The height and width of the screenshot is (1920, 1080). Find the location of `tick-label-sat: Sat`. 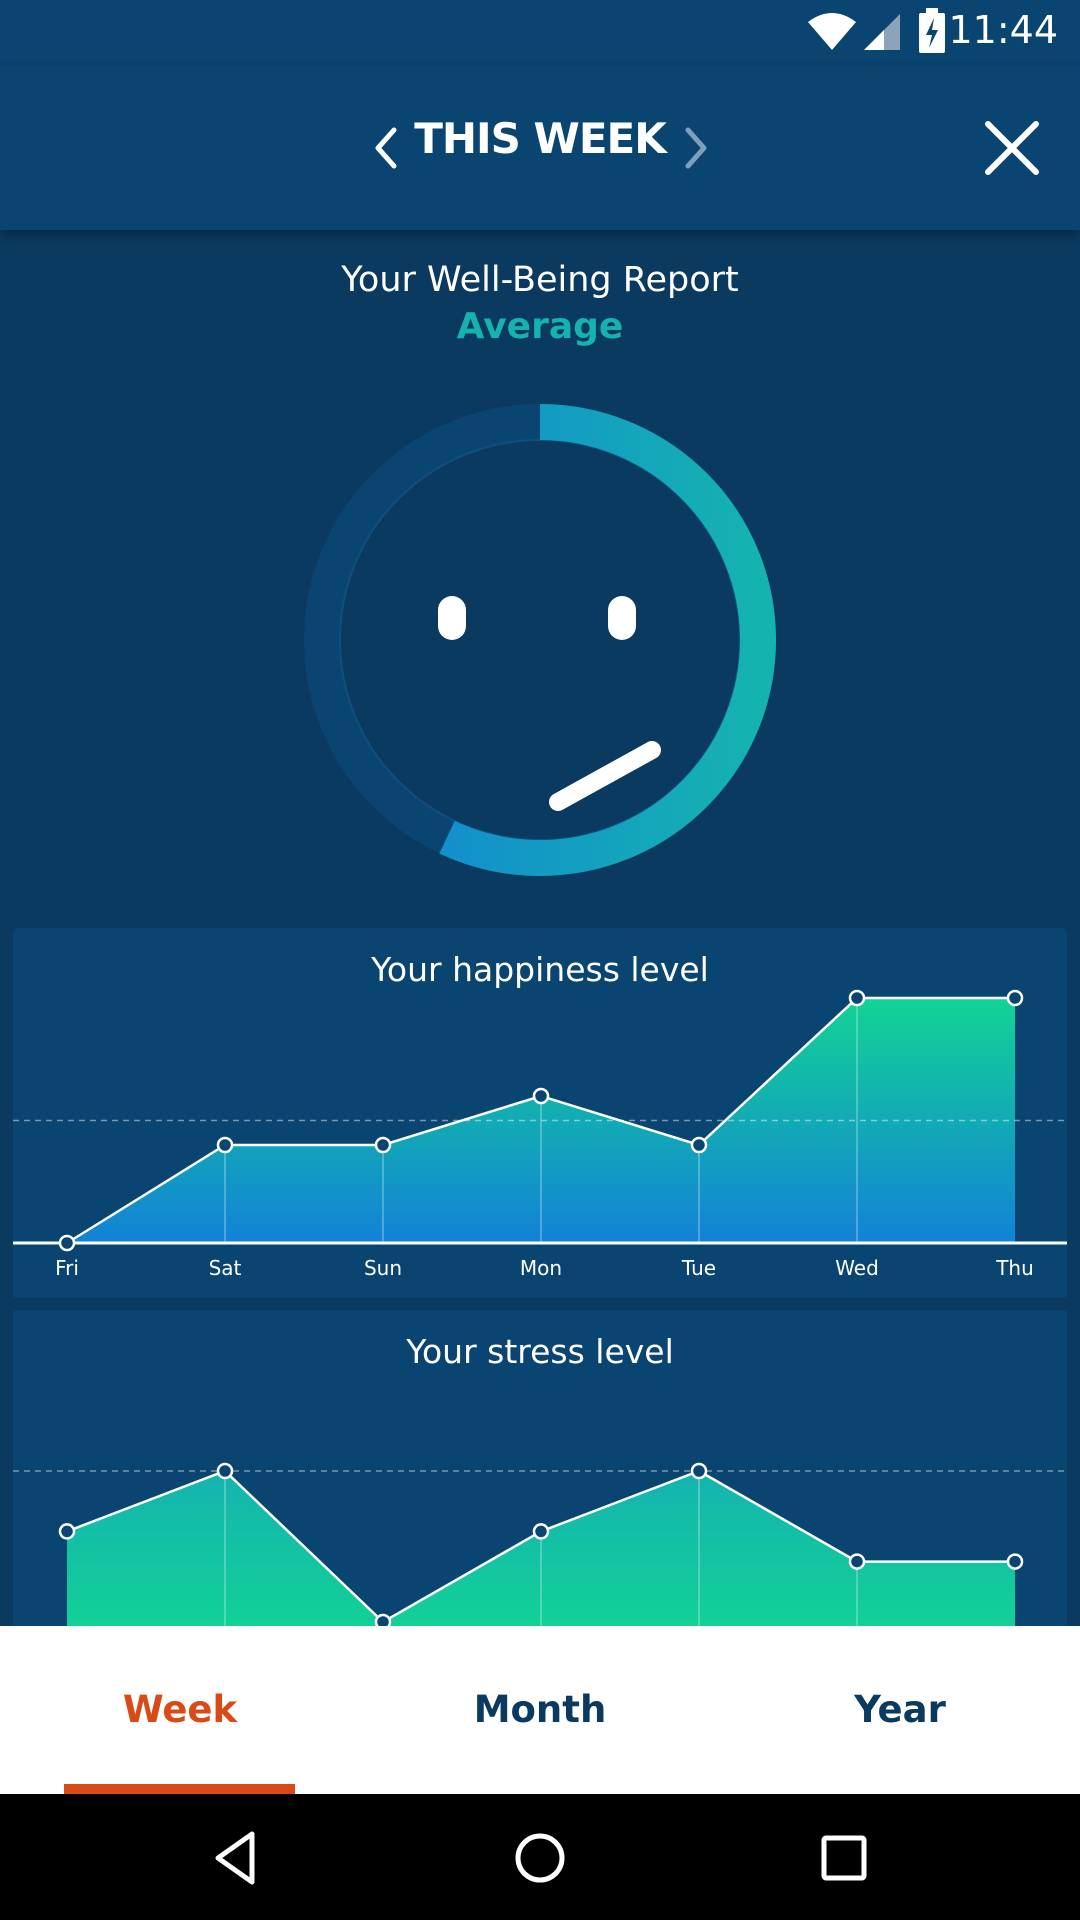

tick-label-sat: Sat is located at coordinates (225, 1268).